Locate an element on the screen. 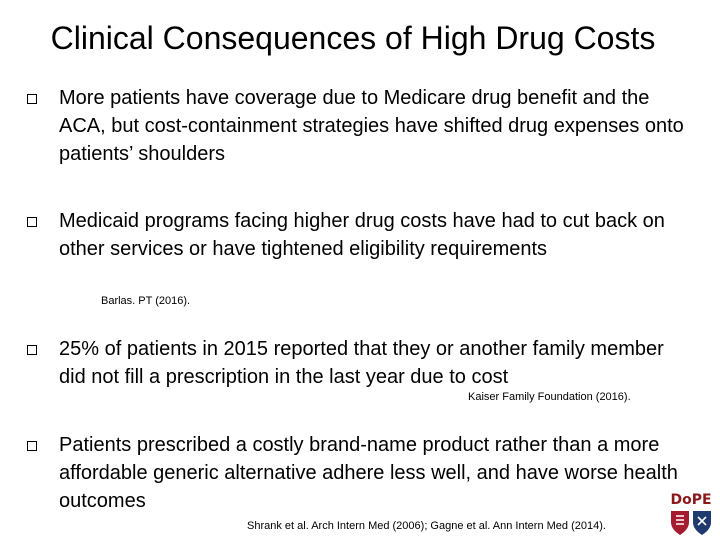 The height and width of the screenshot is (540, 720). citation: Barlas. PT (2016). is located at coordinates (146, 301).